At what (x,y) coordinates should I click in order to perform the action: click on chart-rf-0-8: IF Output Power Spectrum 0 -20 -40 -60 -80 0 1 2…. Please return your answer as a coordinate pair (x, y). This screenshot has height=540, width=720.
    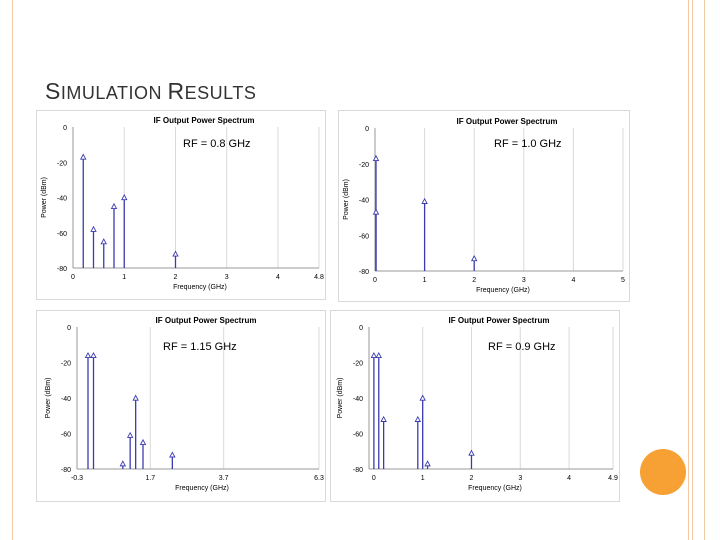
    Looking at the image, I should click on (181, 205).